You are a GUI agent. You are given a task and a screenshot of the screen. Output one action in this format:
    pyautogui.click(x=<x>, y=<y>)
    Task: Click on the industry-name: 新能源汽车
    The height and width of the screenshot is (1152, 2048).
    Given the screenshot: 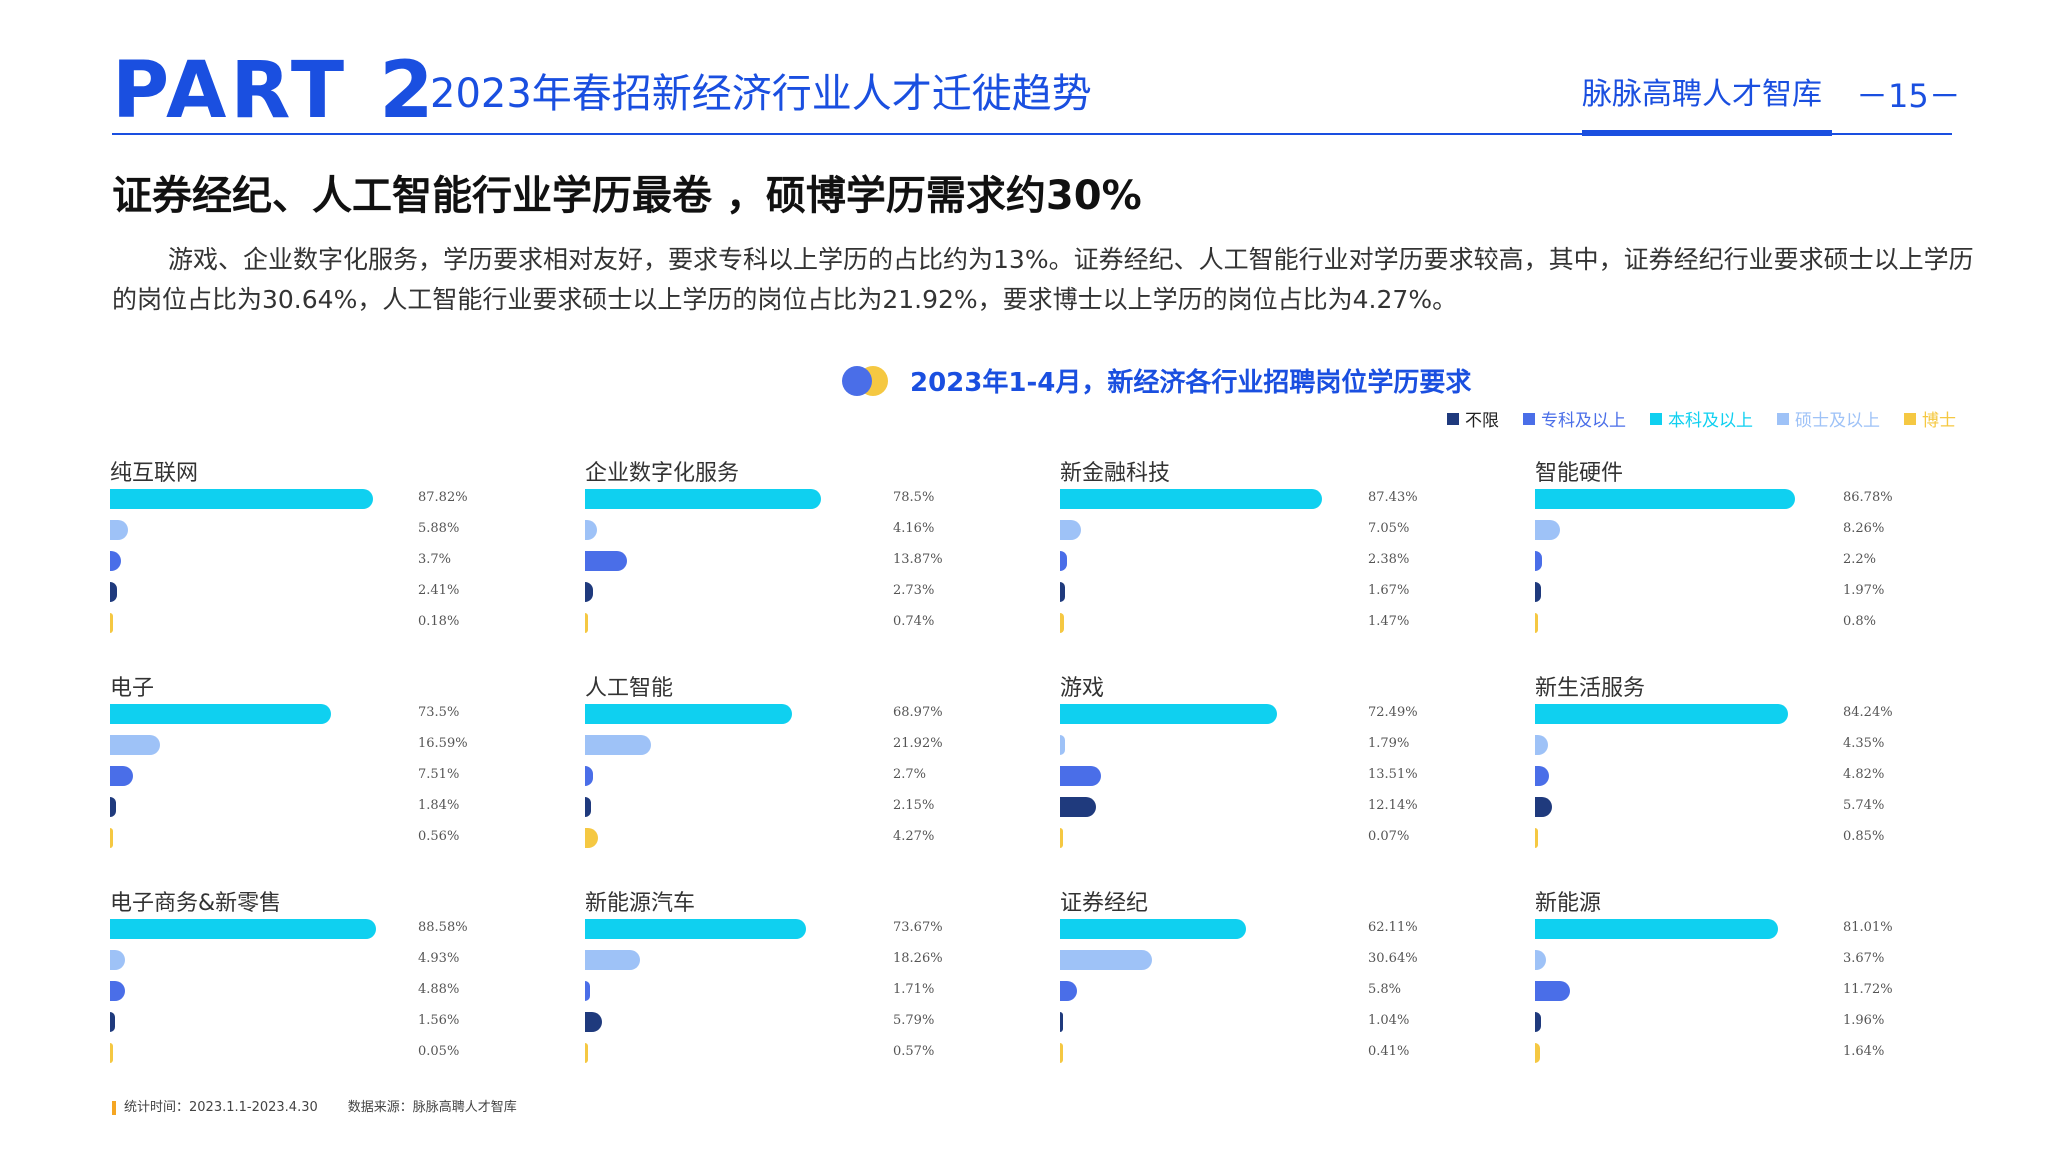 What is the action you would take?
    pyautogui.click(x=640, y=903)
    